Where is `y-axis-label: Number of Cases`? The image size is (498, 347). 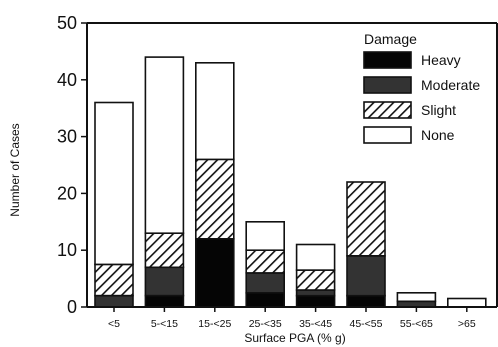 y-axis-label: Number of Cases is located at coordinates (15, 169).